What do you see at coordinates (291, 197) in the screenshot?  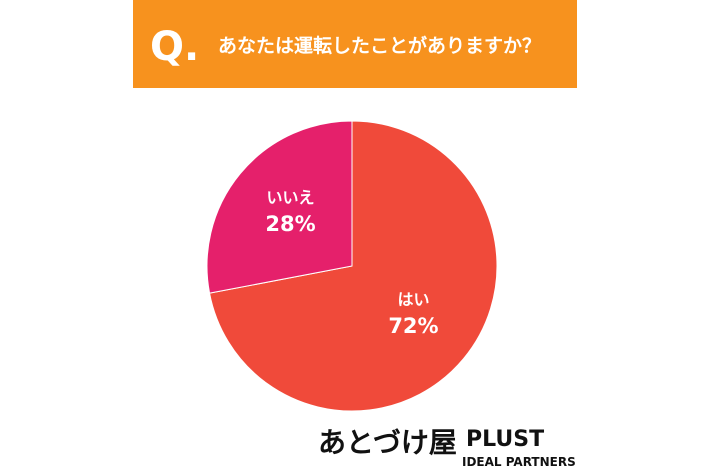 I see `slice-label: いいえ` at bounding box center [291, 197].